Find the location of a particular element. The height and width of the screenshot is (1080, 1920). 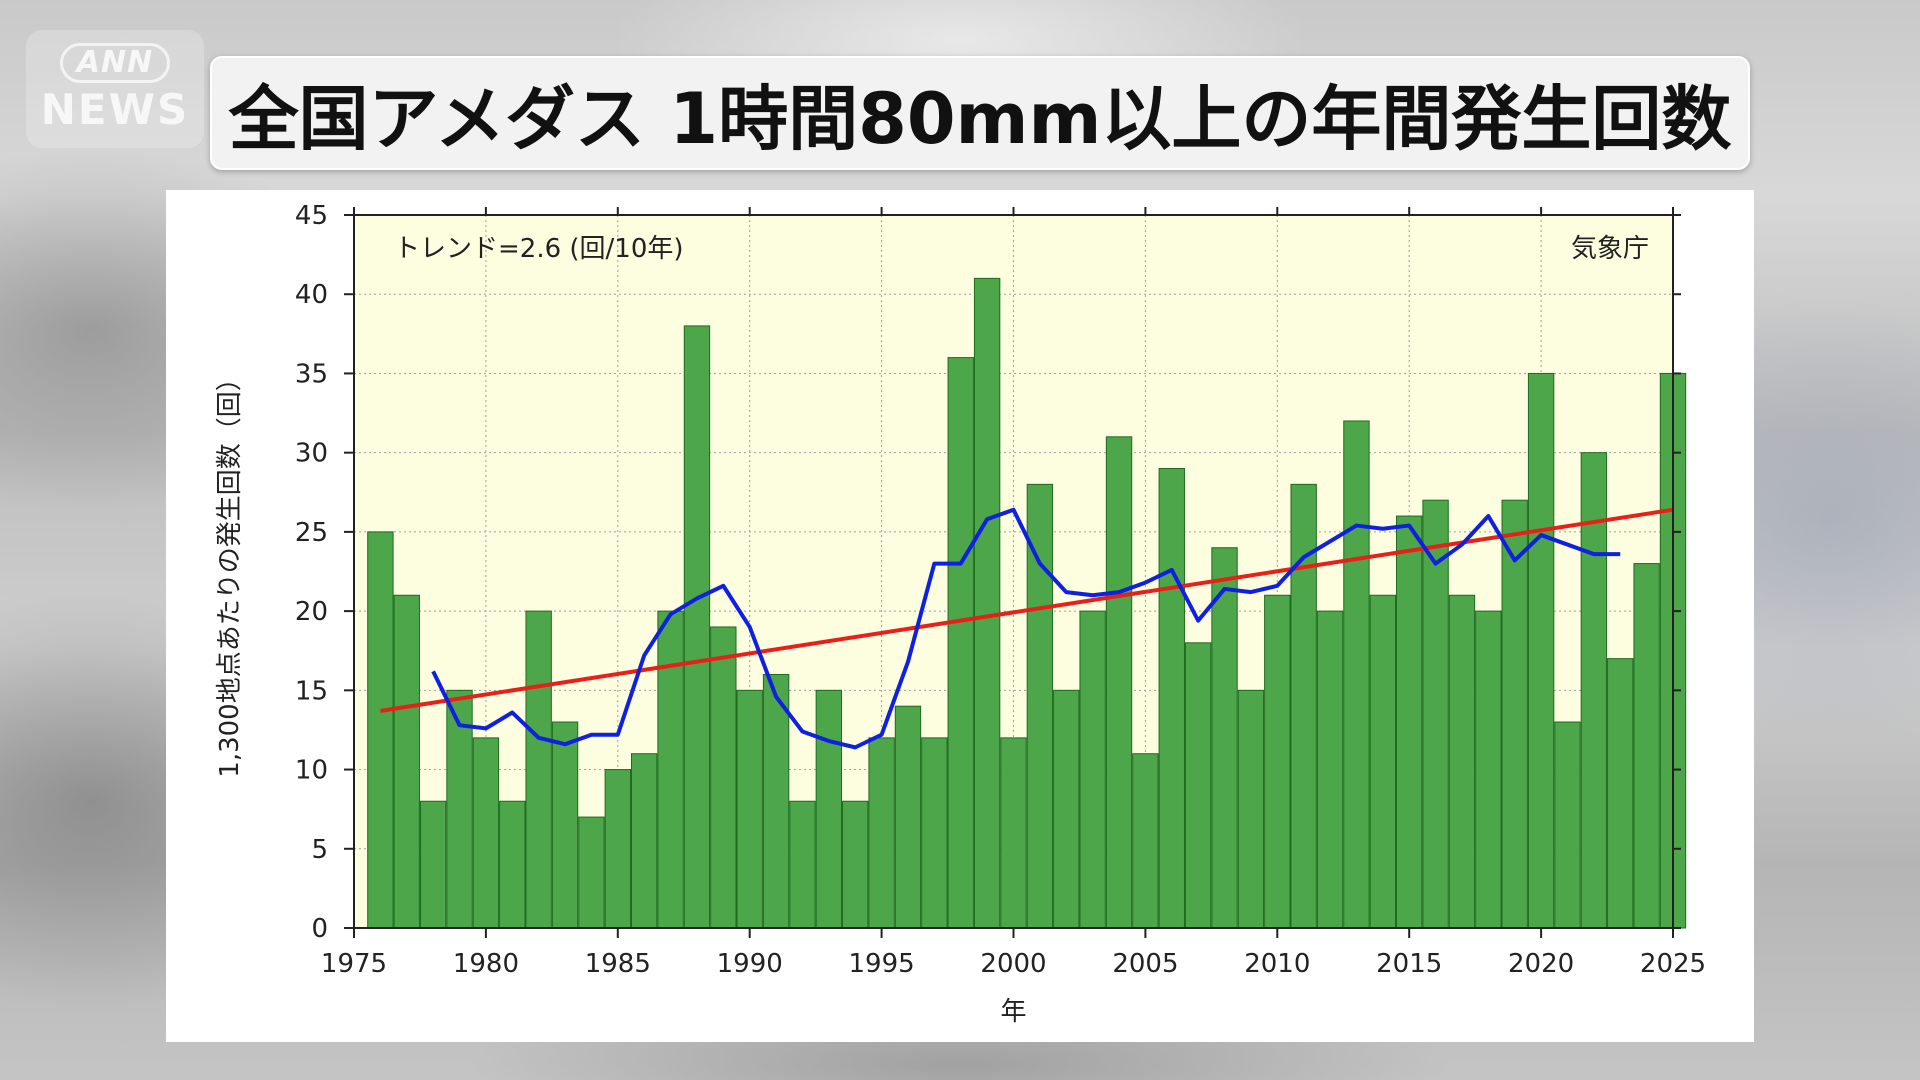

bar-2010 is located at coordinates (1277, 761).